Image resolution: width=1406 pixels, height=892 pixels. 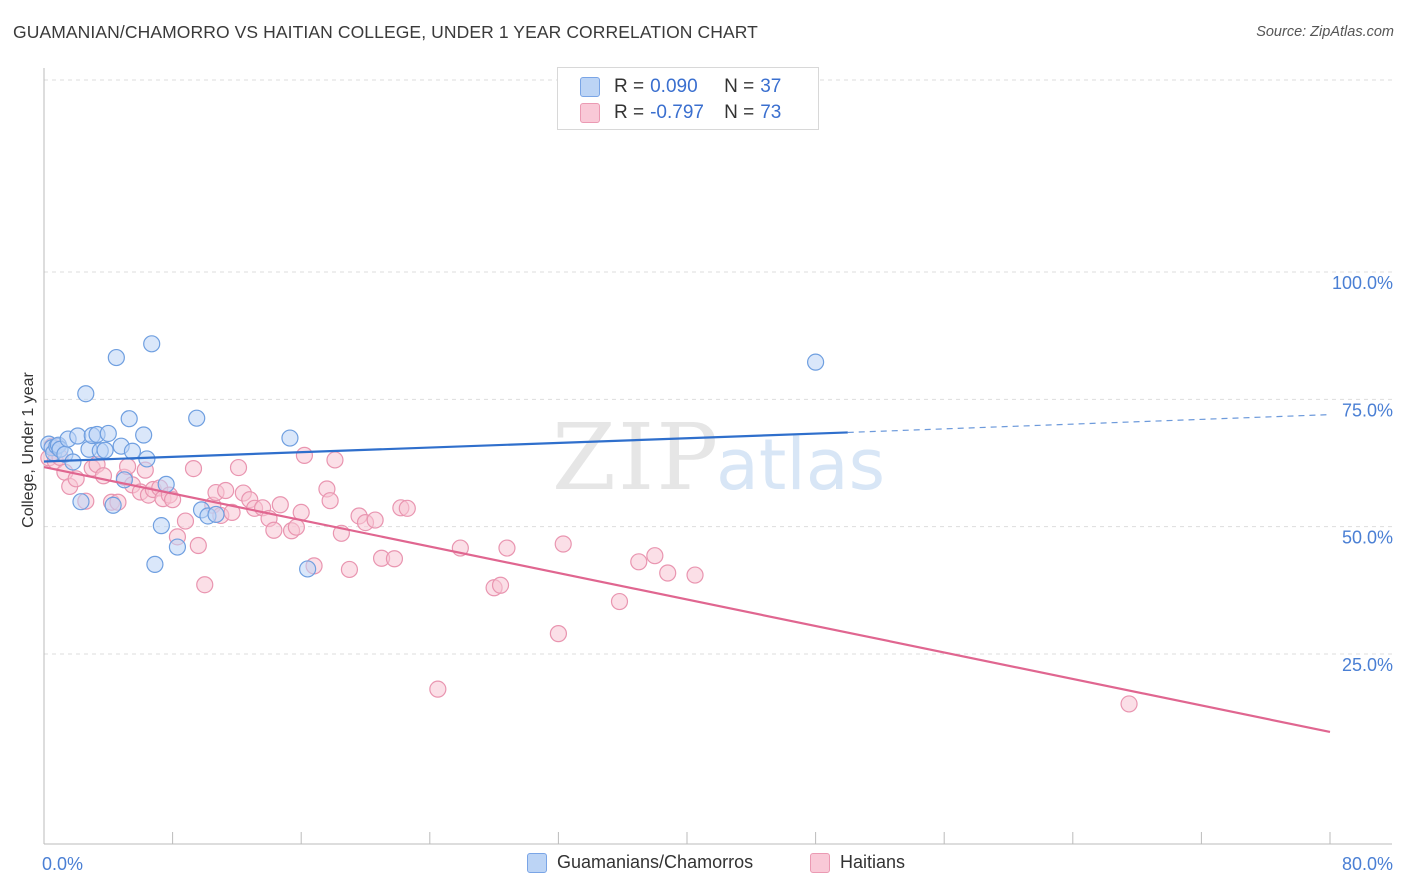 What do you see at coordinates (1362, 283) in the screenshot?
I see `y-tick-label: 100.0%` at bounding box center [1362, 283].